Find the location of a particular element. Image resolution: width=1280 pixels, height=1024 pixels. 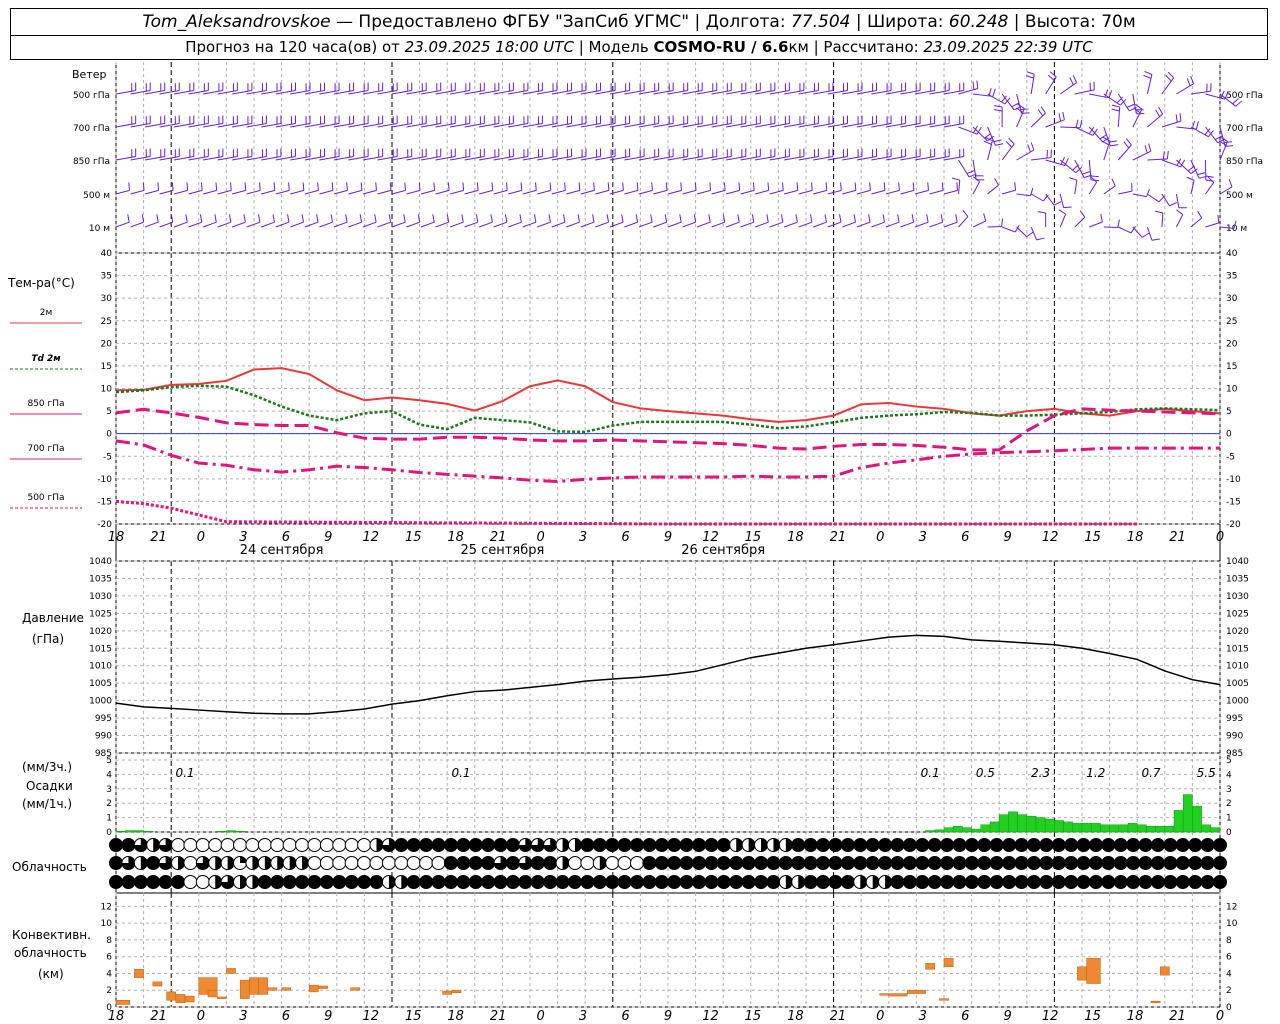

x-tick-top: 18 is located at coordinates (116, 537).